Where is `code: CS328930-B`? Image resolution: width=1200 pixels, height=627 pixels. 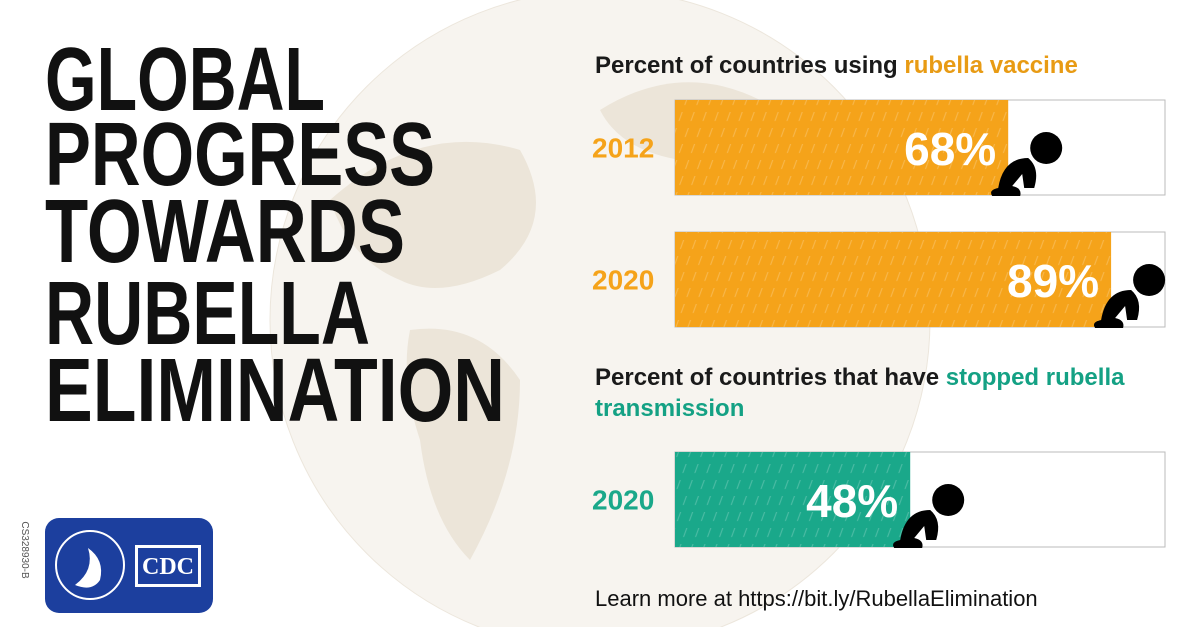 code: CS328930-B is located at coordinates (24, 550).